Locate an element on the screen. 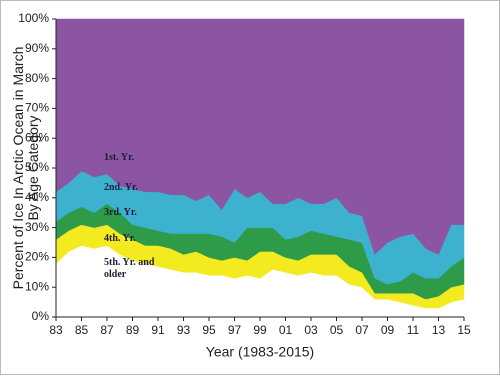 The width and height of the screenshot is (500, 379). x-tick-label: 11 is located at coordinates (413, 330).